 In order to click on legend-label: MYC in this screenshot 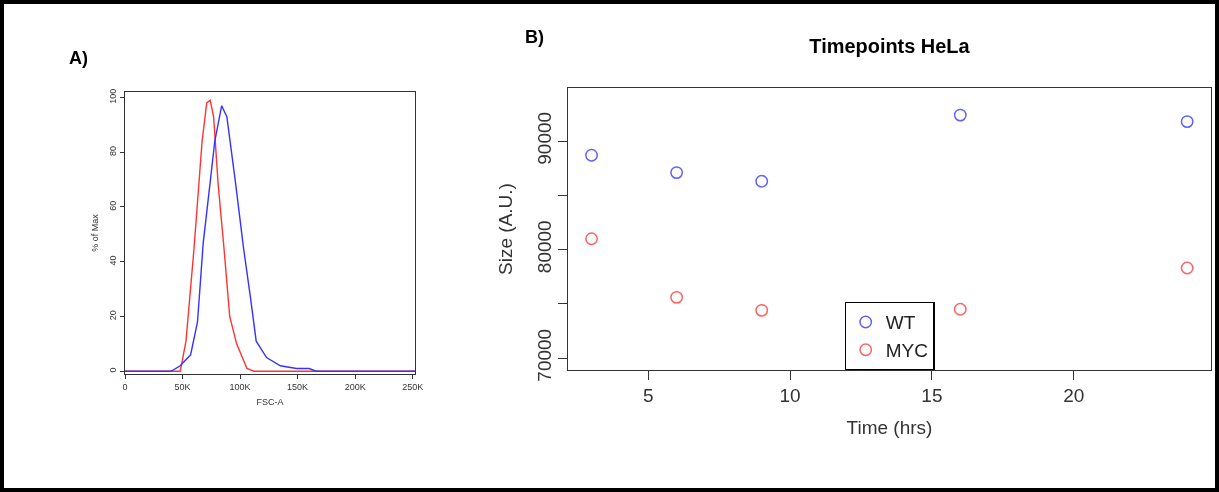, I will do `click(906, 351)`.